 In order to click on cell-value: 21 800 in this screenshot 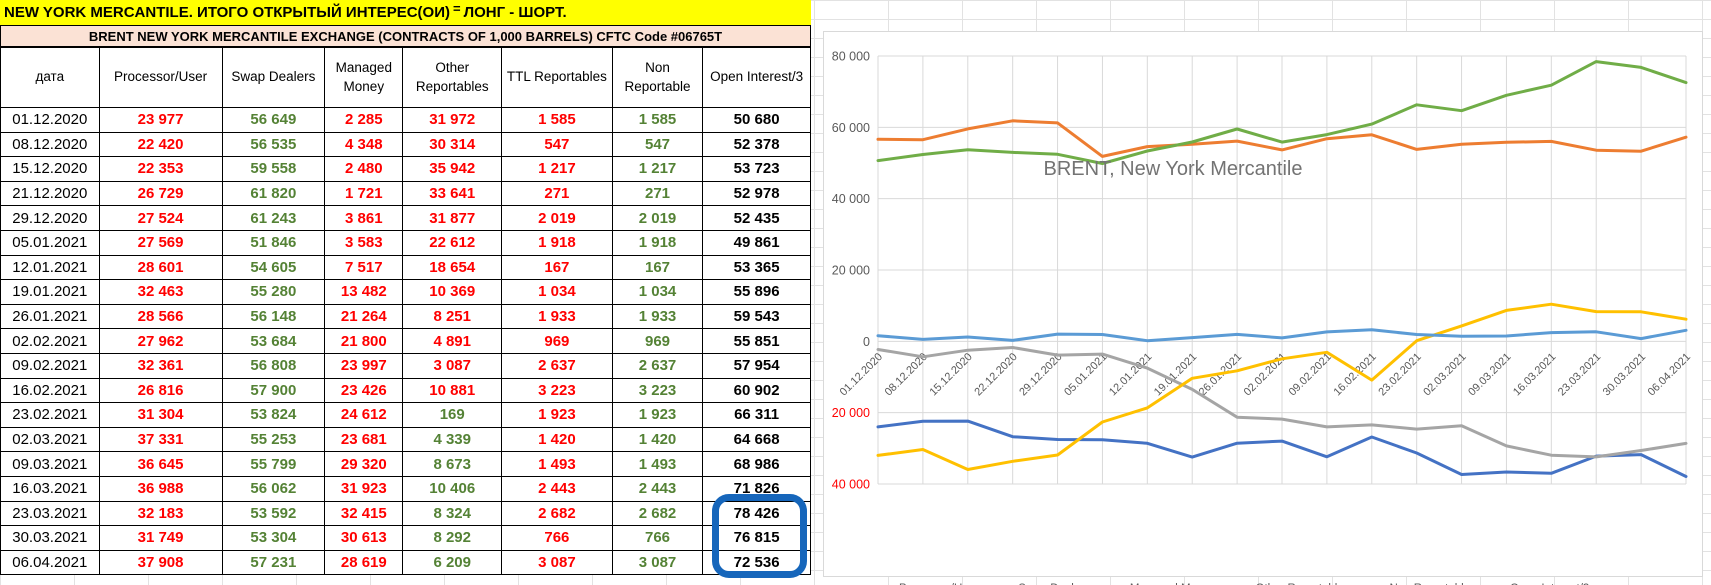, I will do `click(364, 341)`.